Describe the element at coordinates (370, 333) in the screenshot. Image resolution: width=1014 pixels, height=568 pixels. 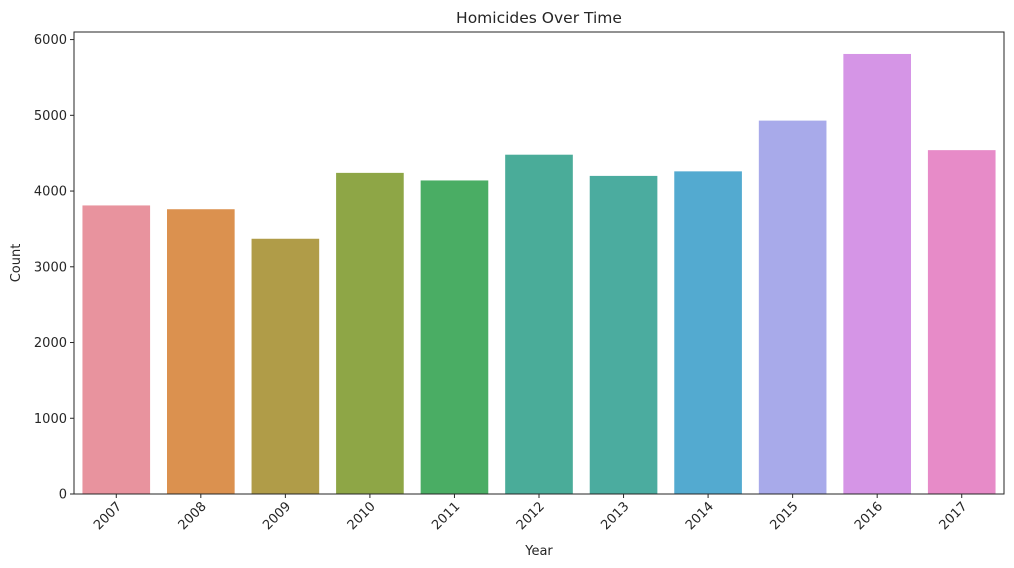
I see `bar-2010` at that location.